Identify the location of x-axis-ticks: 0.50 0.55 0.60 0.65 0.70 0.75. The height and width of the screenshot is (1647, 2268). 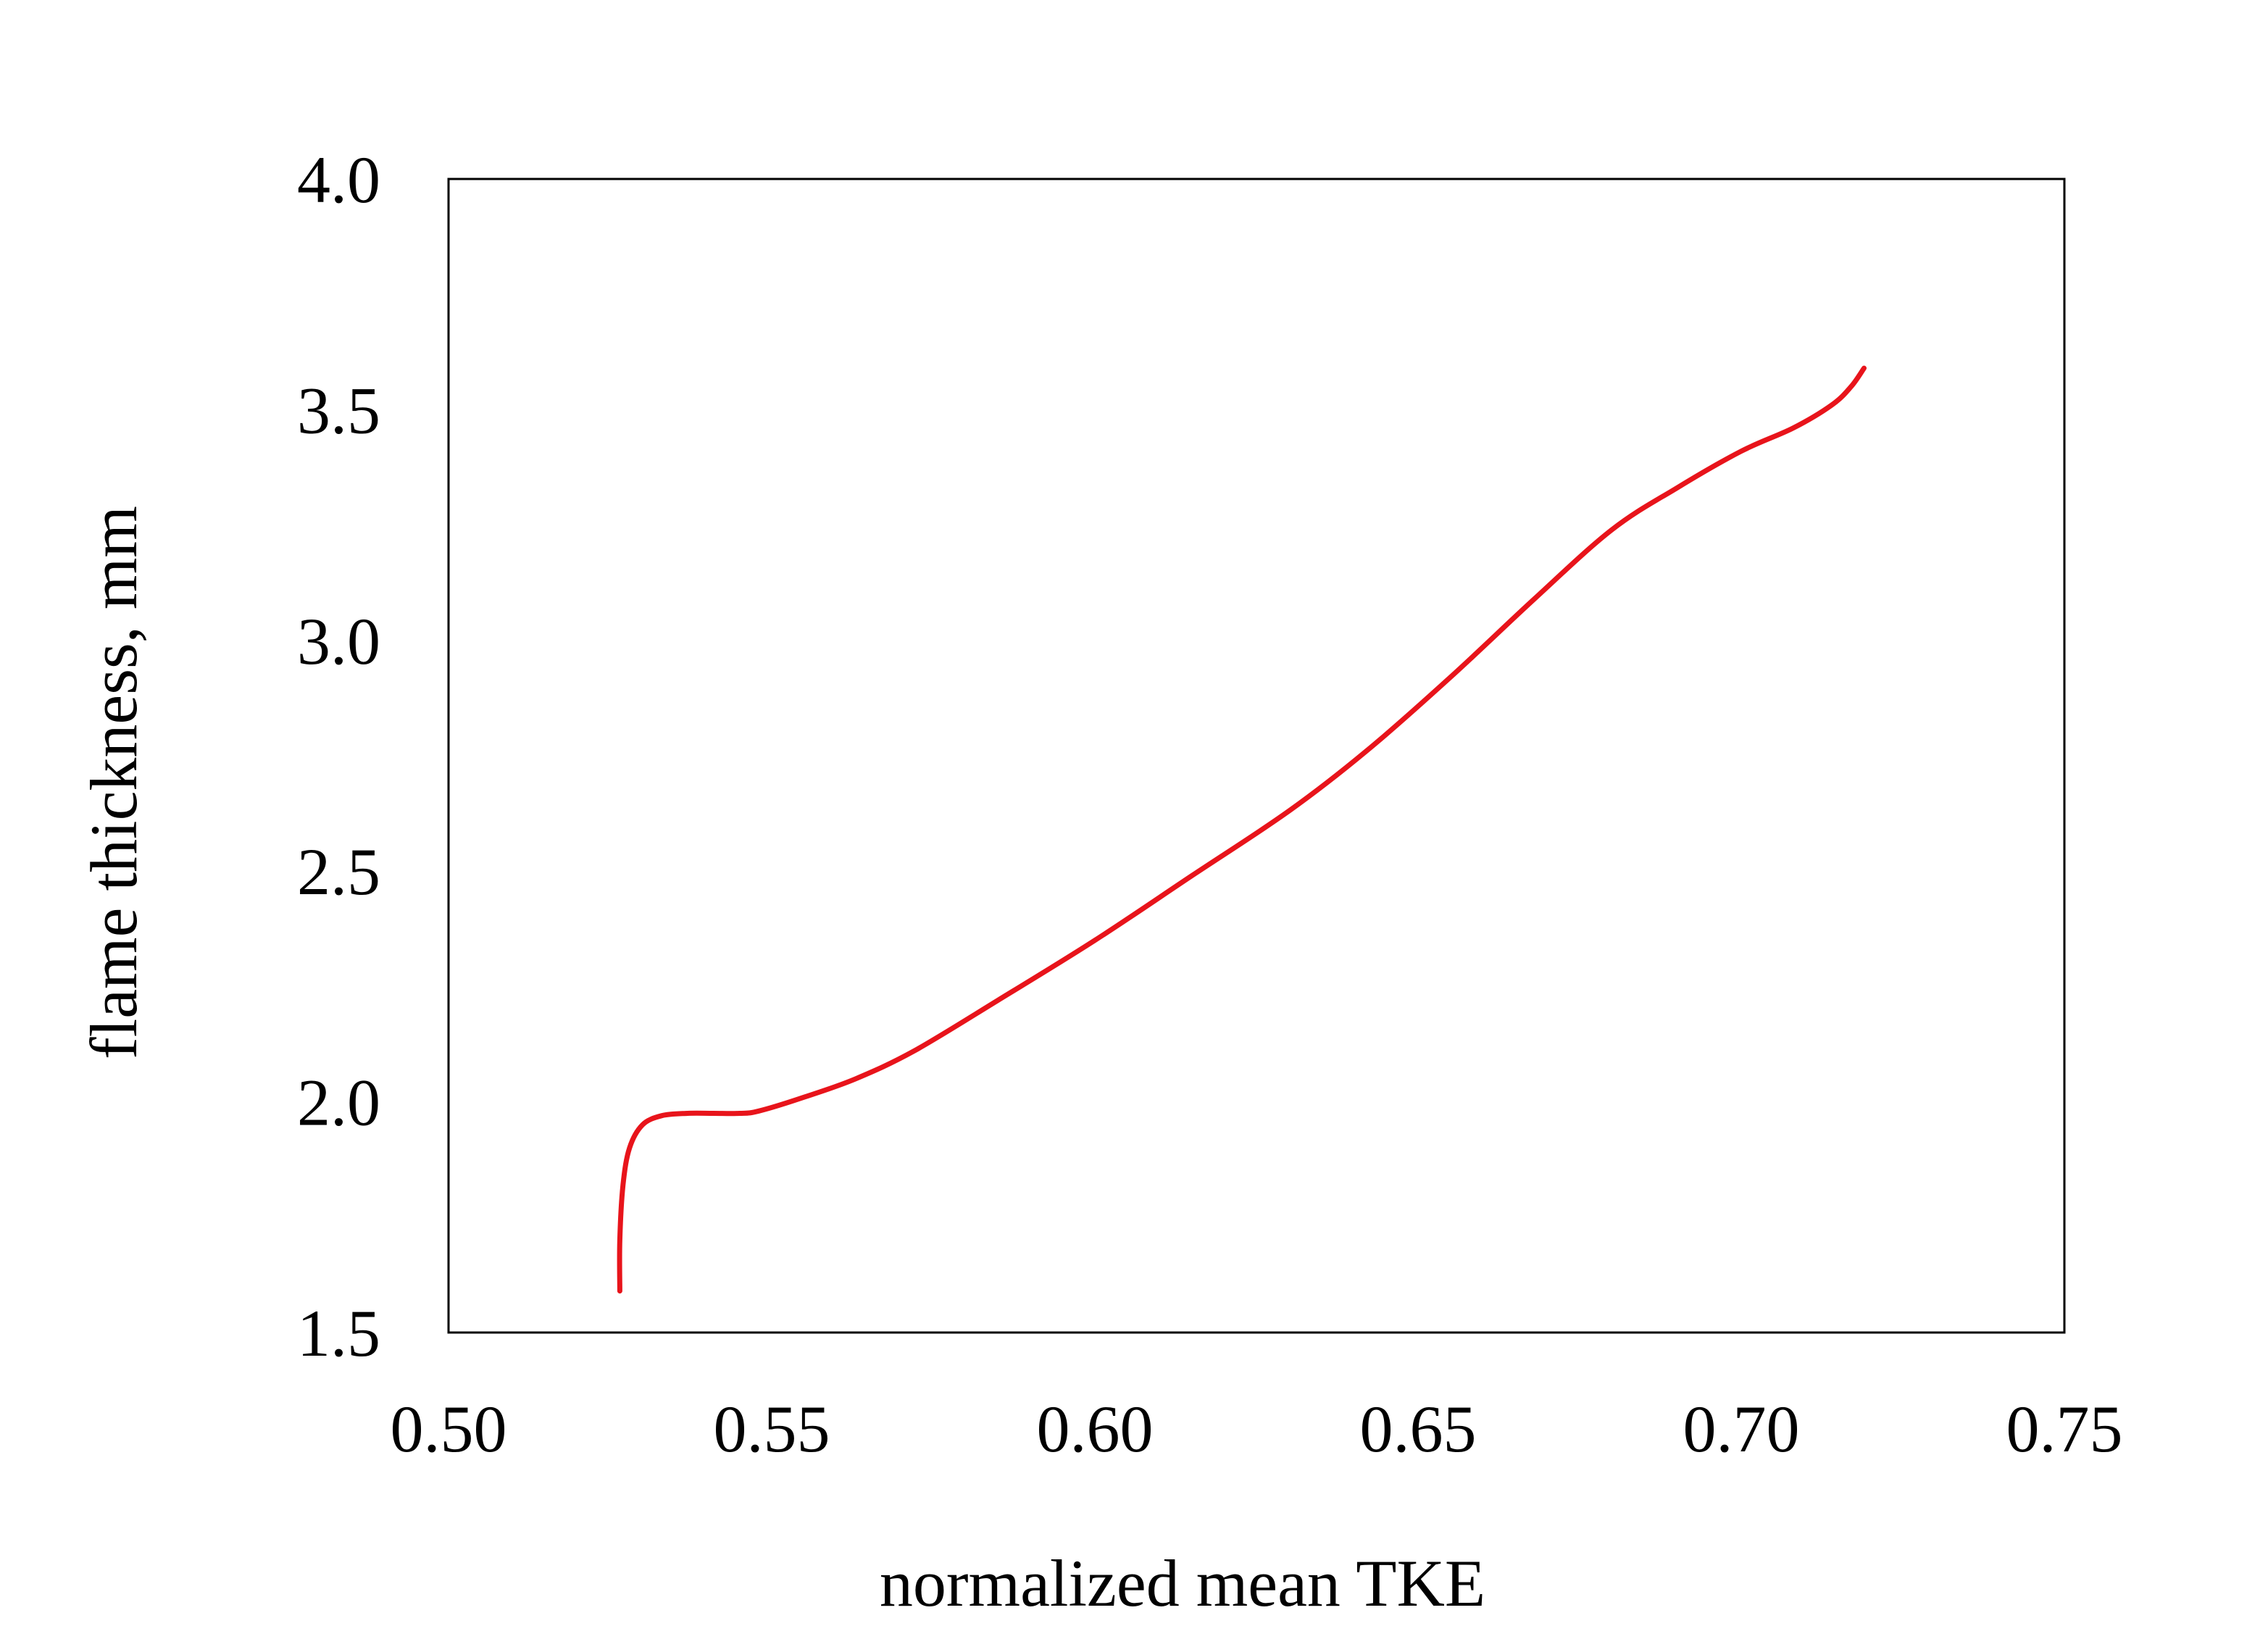
(1257, 1429).